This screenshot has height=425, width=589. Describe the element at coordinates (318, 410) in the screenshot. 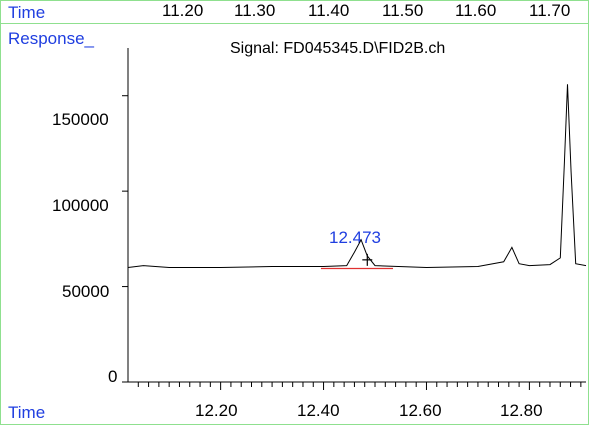

I see `x-tick-label: 12.40` at that location.